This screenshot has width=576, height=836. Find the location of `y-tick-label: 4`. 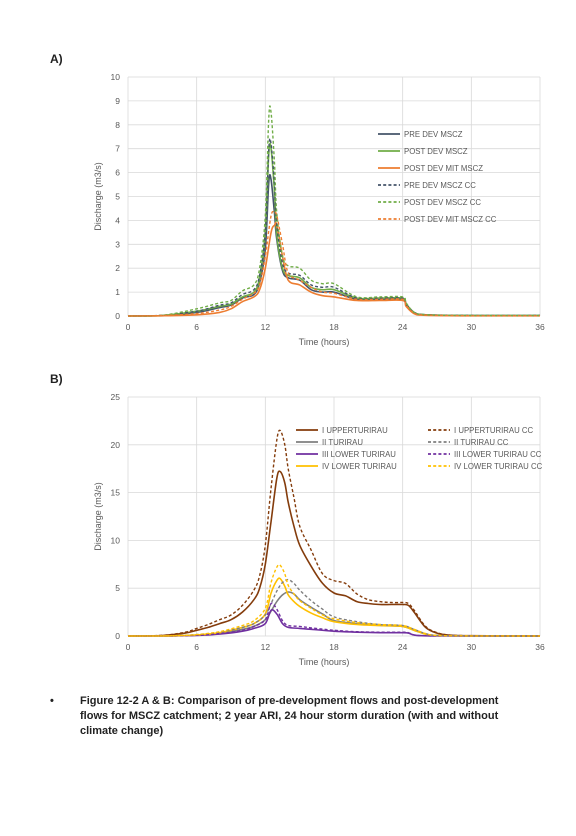

y-tick-label: 4 is located at coordinates (117, 220).